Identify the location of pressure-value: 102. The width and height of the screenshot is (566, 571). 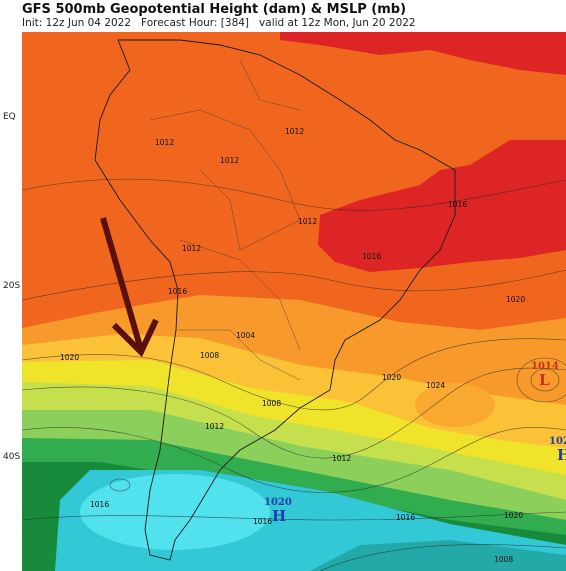
(557, 441).